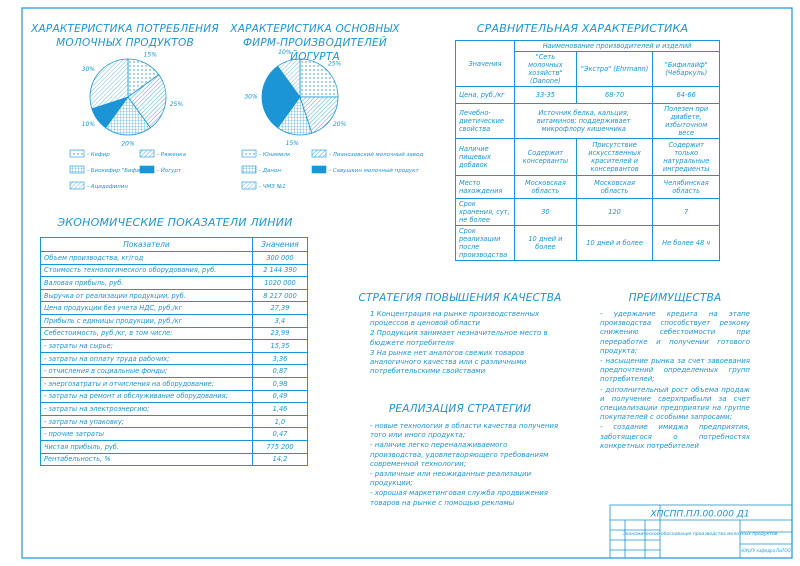 Image resolution: width=800 pixels, height=566 pixels. What do you see at coordinates (545, 95) in the screenshot?
I see `value-cell: 33-35` at bounding box center [545, 95].